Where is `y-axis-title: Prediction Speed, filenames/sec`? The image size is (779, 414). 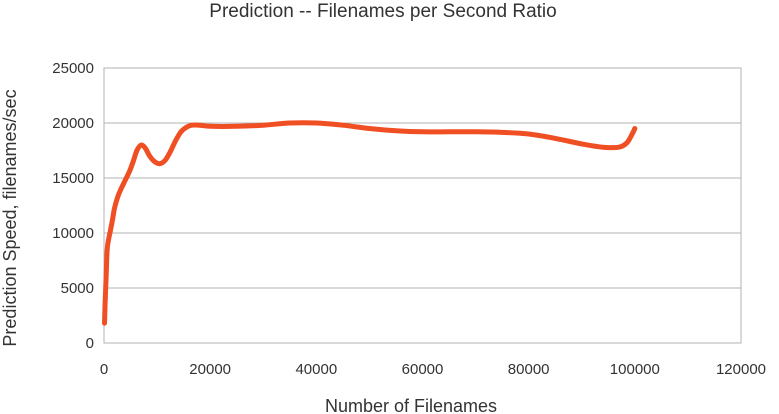 y-axis-title: Prediction Speed, filenames/sec is located at coordinates (10, 217).